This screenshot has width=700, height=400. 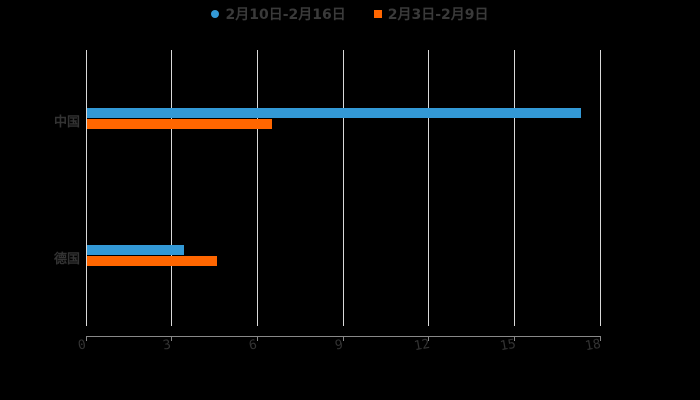 I want to click on x-tick-label: 0, so click(x=82, y=345).